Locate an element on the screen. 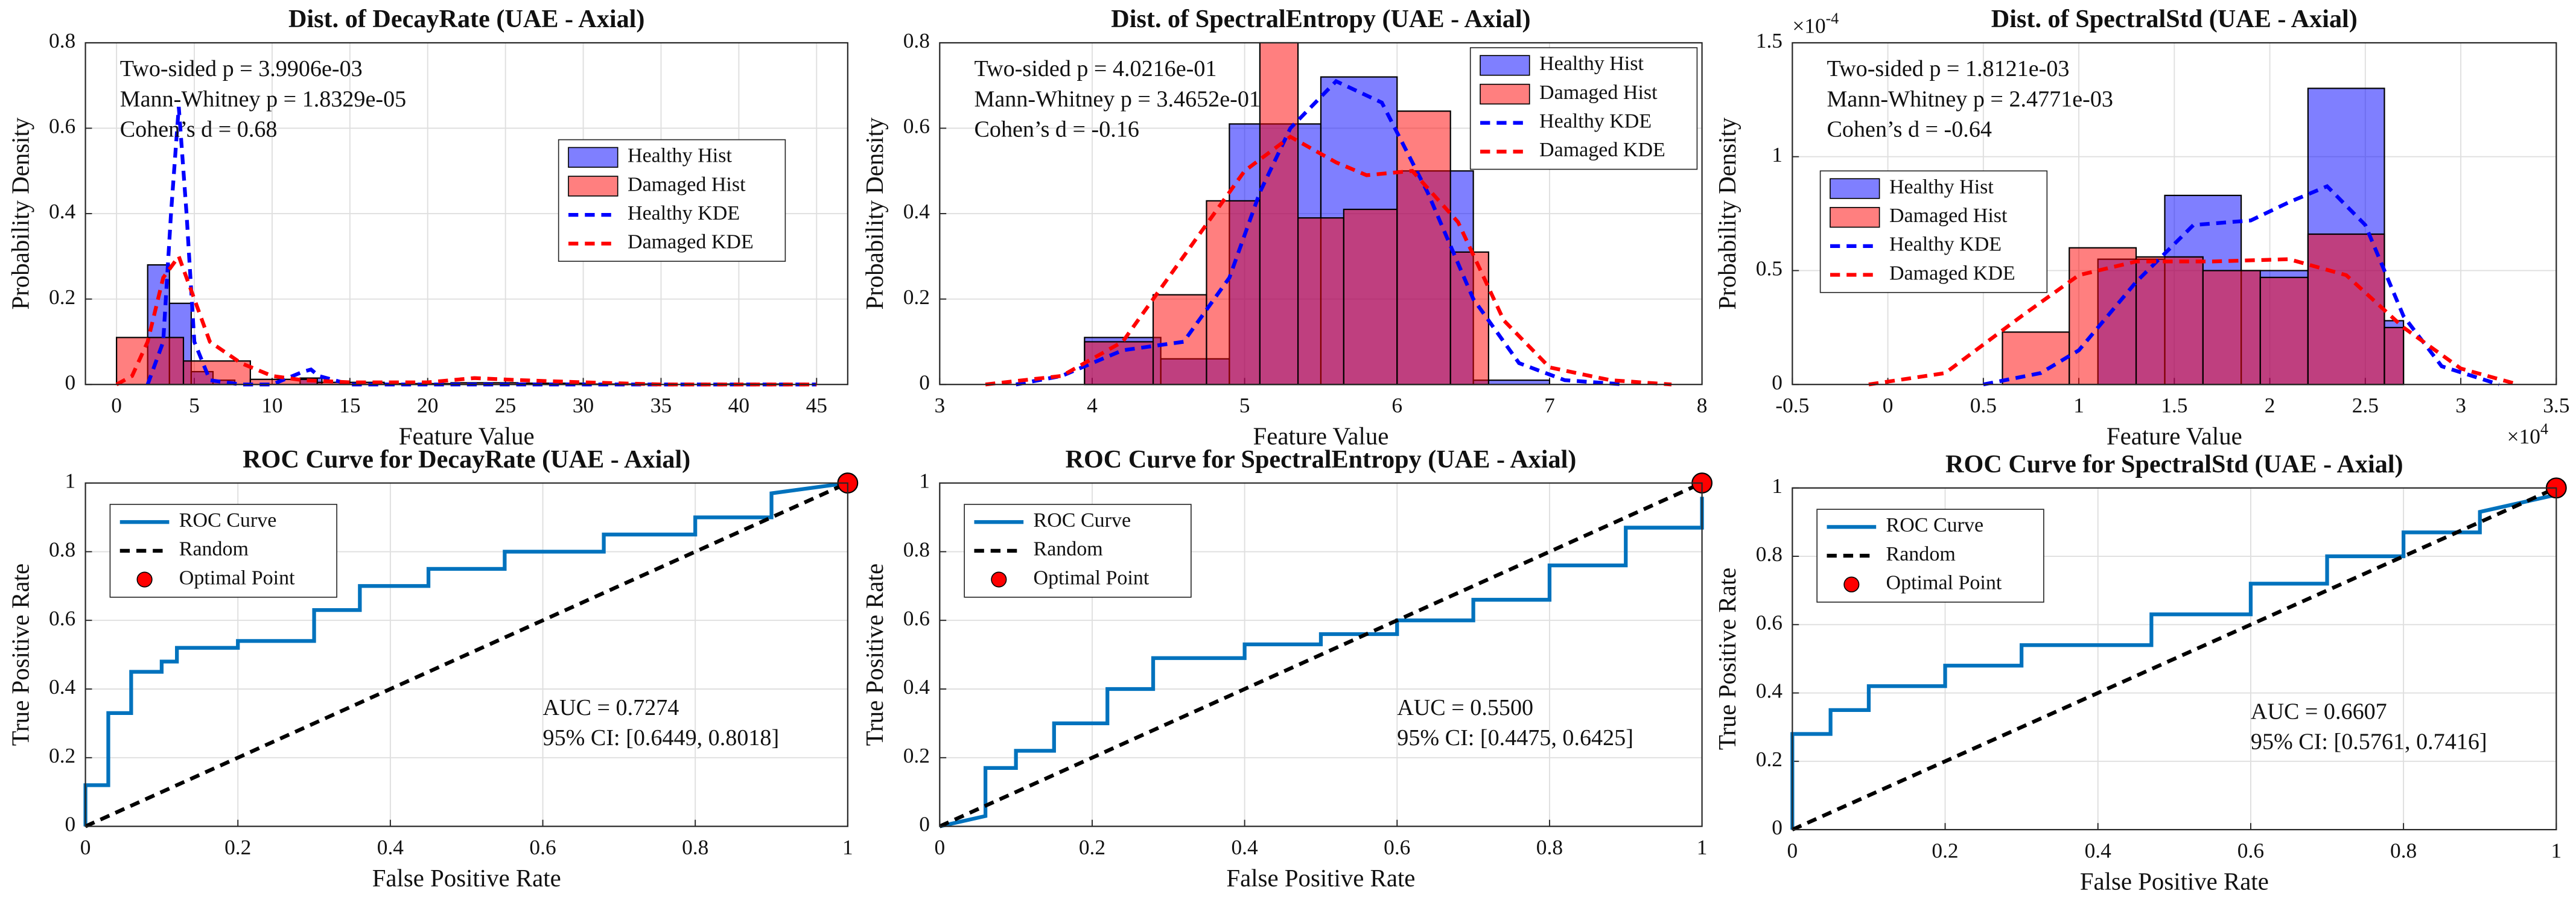 Image resolution: width=2576 pixels, height=902 pixels. annotation: Cohen’s d = 0.68 is located at coordinates (199, 129).